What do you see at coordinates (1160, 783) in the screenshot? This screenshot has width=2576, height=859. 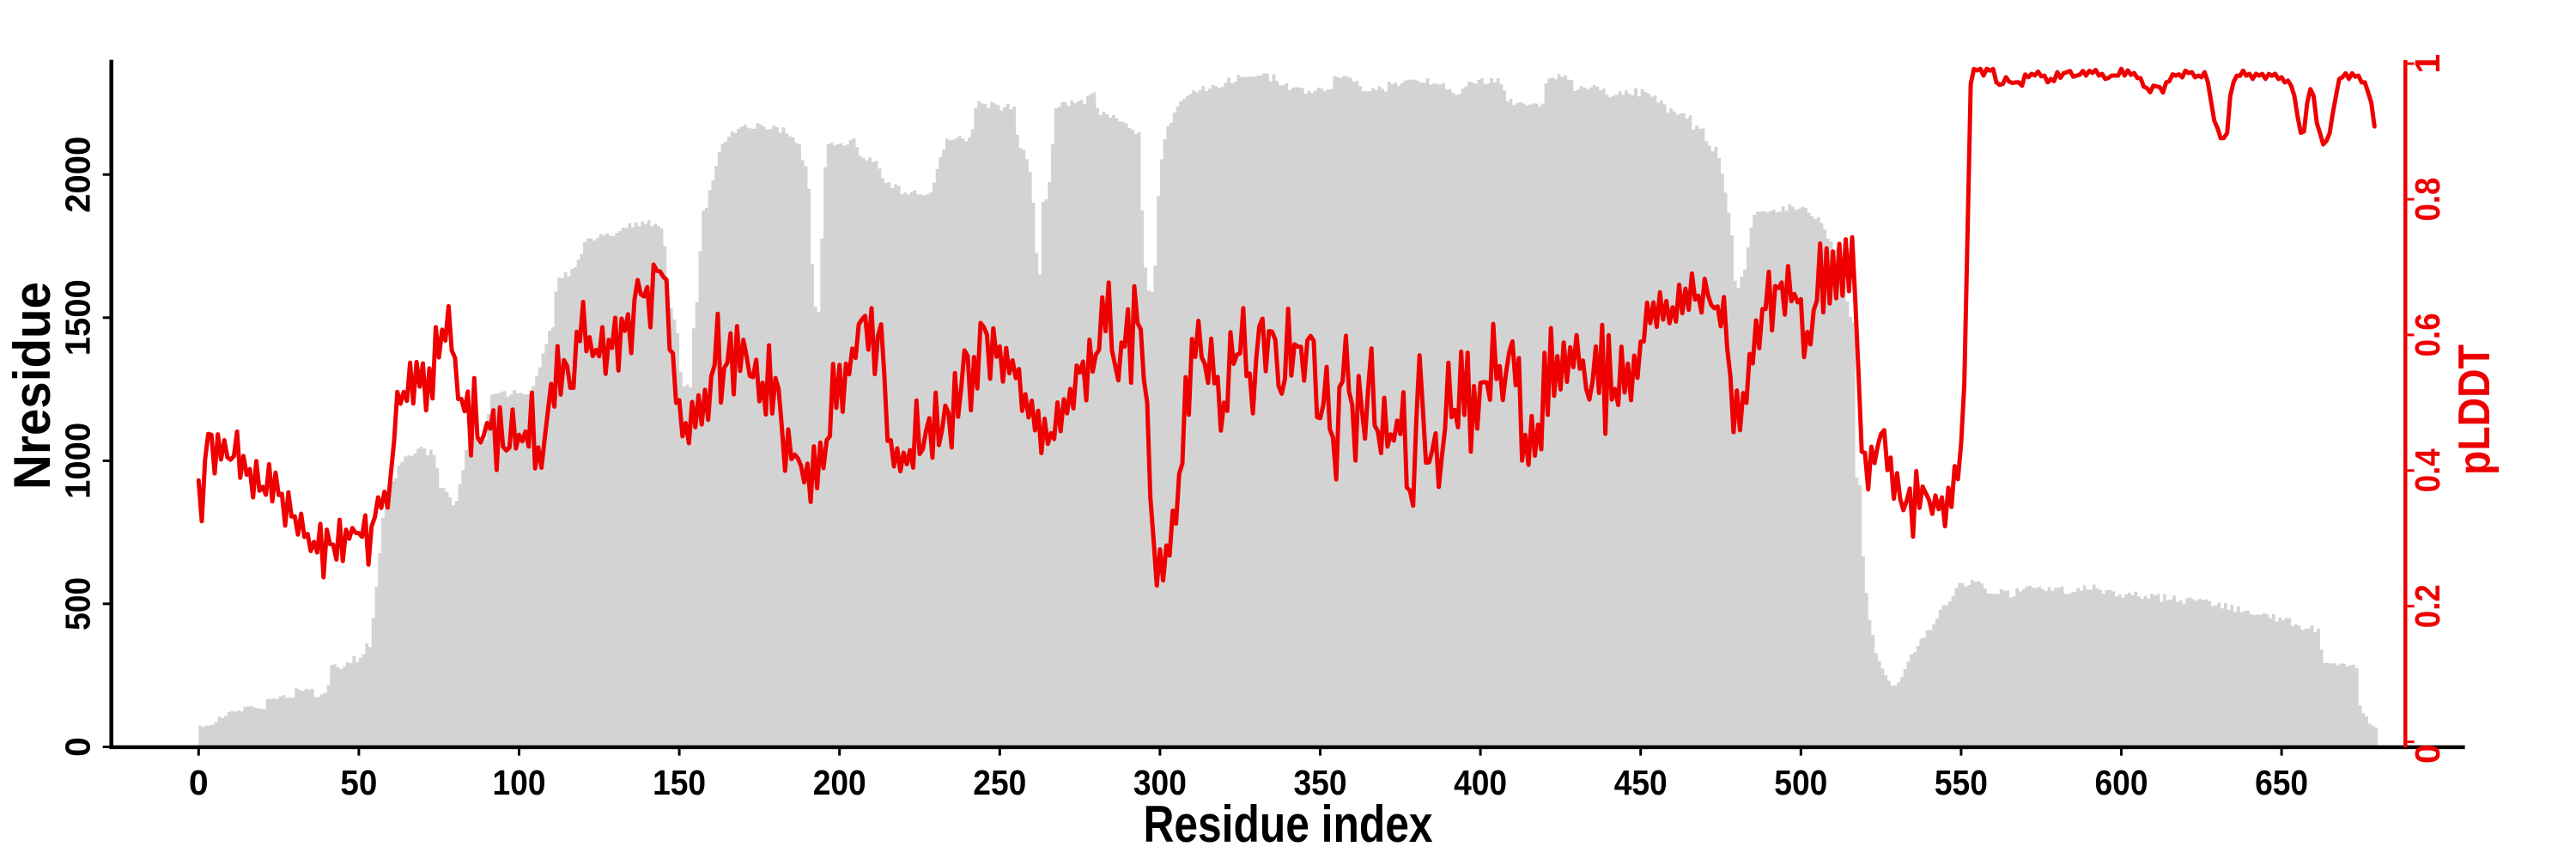 I see `svg-text: 300` at bounding box center [1160, 783].